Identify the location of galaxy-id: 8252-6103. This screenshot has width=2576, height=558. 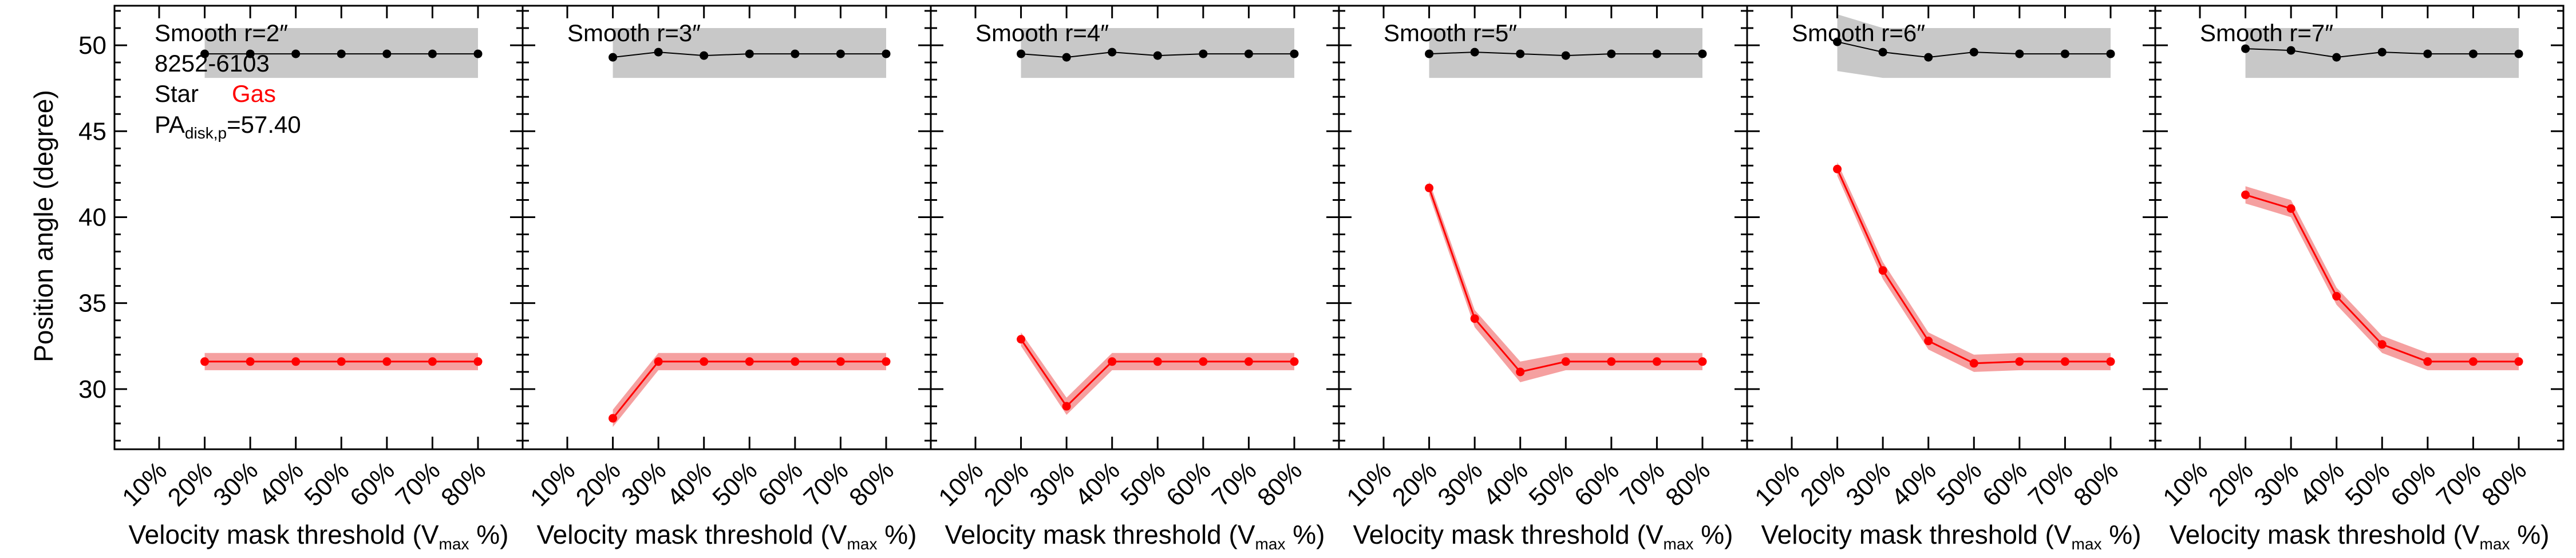
(212, 63).